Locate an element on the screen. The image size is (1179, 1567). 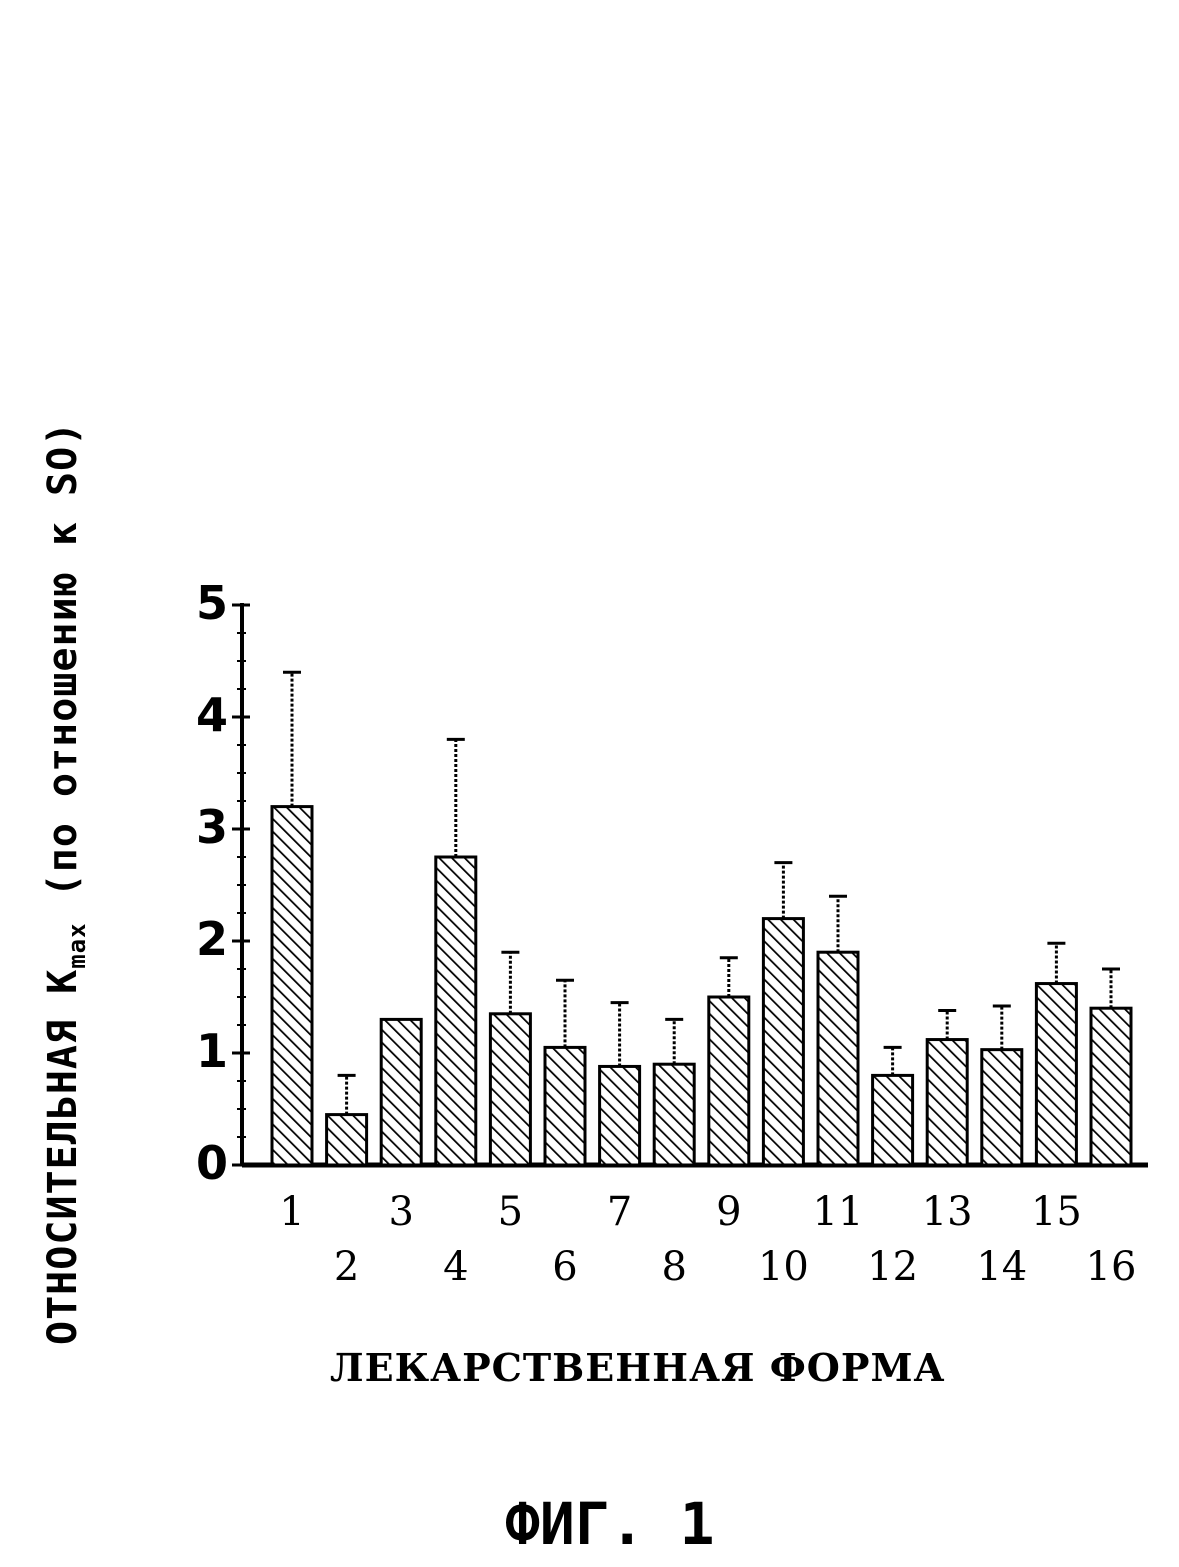
x-tick-label: 9 is located at coordinates (728, 1212).